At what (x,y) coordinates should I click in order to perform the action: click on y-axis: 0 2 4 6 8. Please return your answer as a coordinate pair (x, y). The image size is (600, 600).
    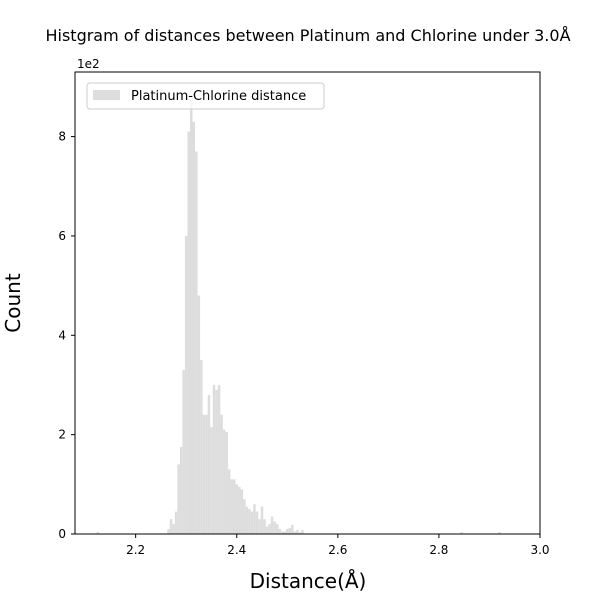
    Looking at the image, I should click on (66, 335).